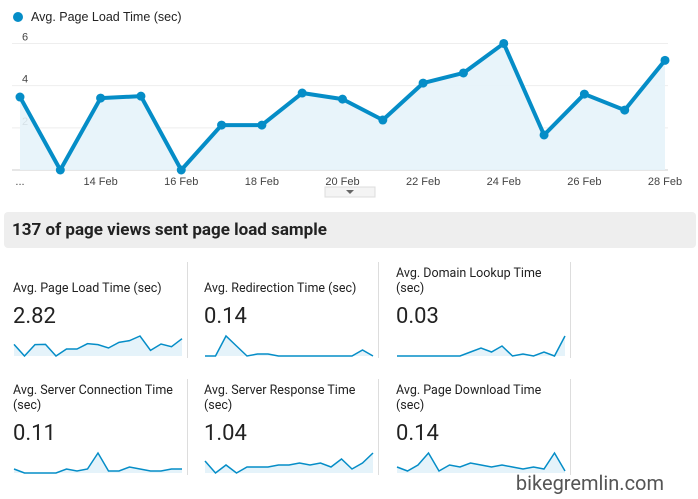 The width and height of the screenshot is (698, 499). What do you see at coordinates (417, 316) in the screenshot?
I see `metric-value: 0.03` at bounding box center [417, 316].